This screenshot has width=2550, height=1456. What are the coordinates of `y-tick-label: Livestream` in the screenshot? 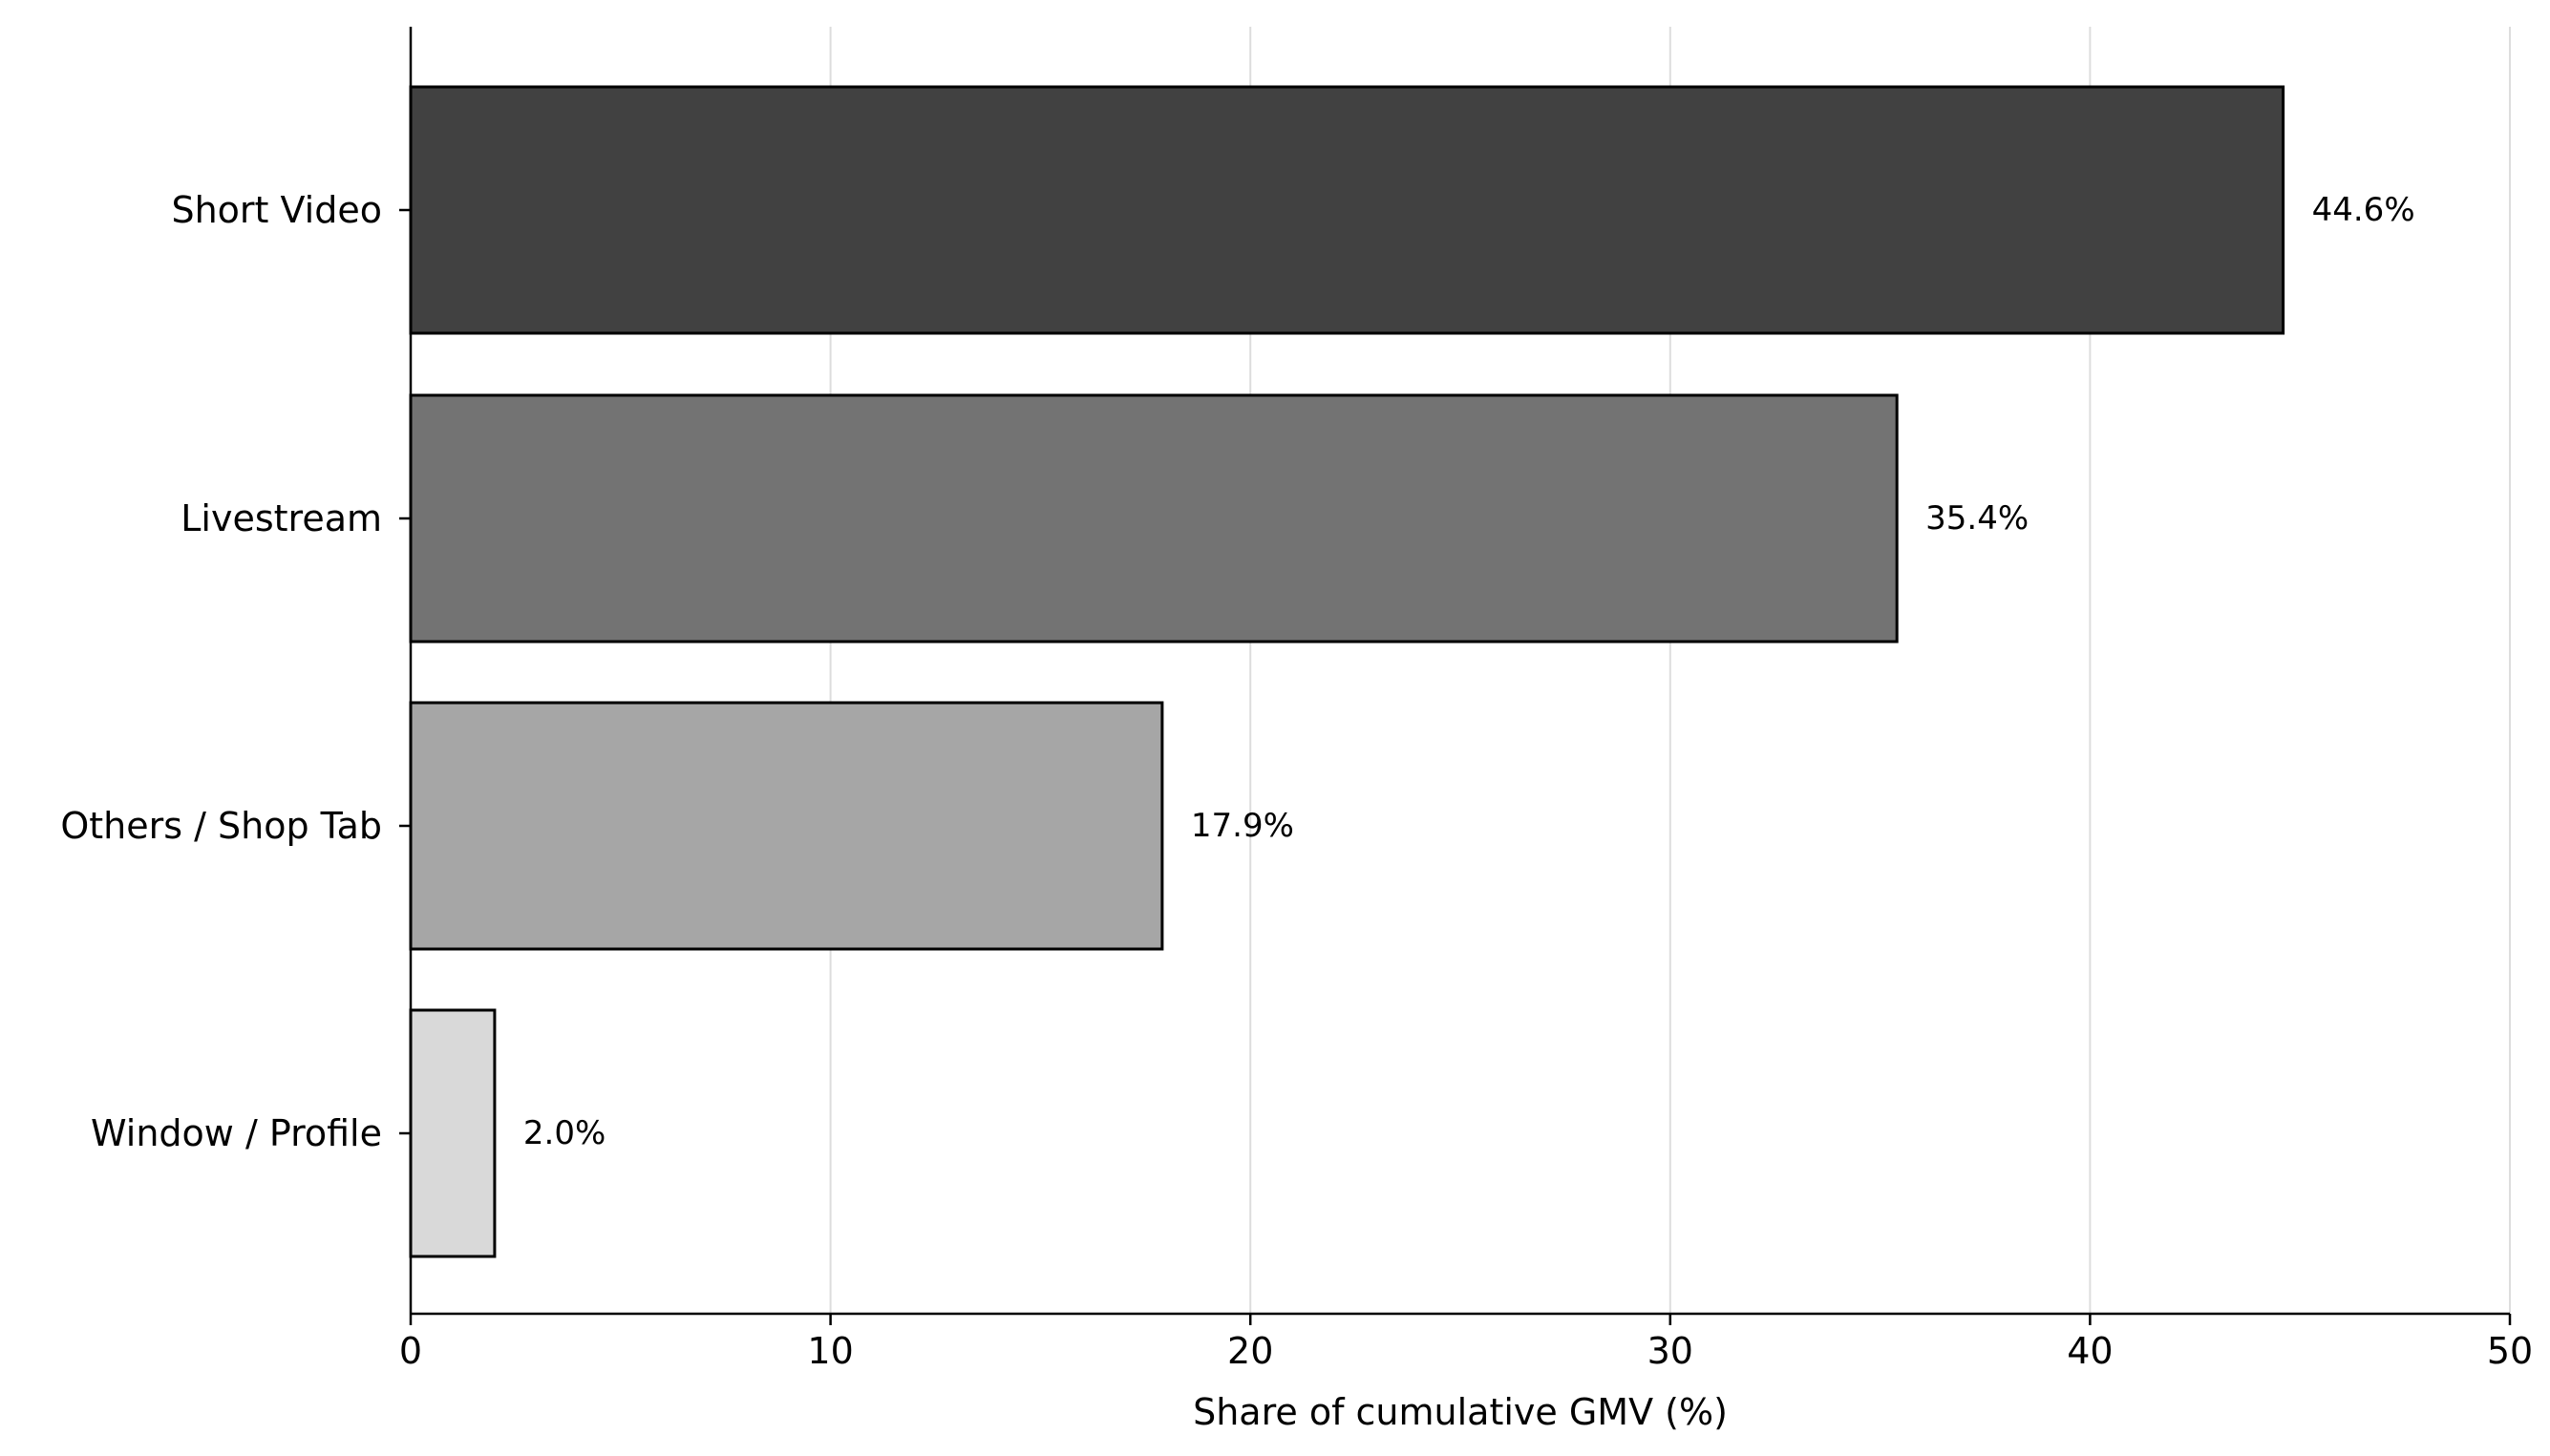 It's located at (281, 518).